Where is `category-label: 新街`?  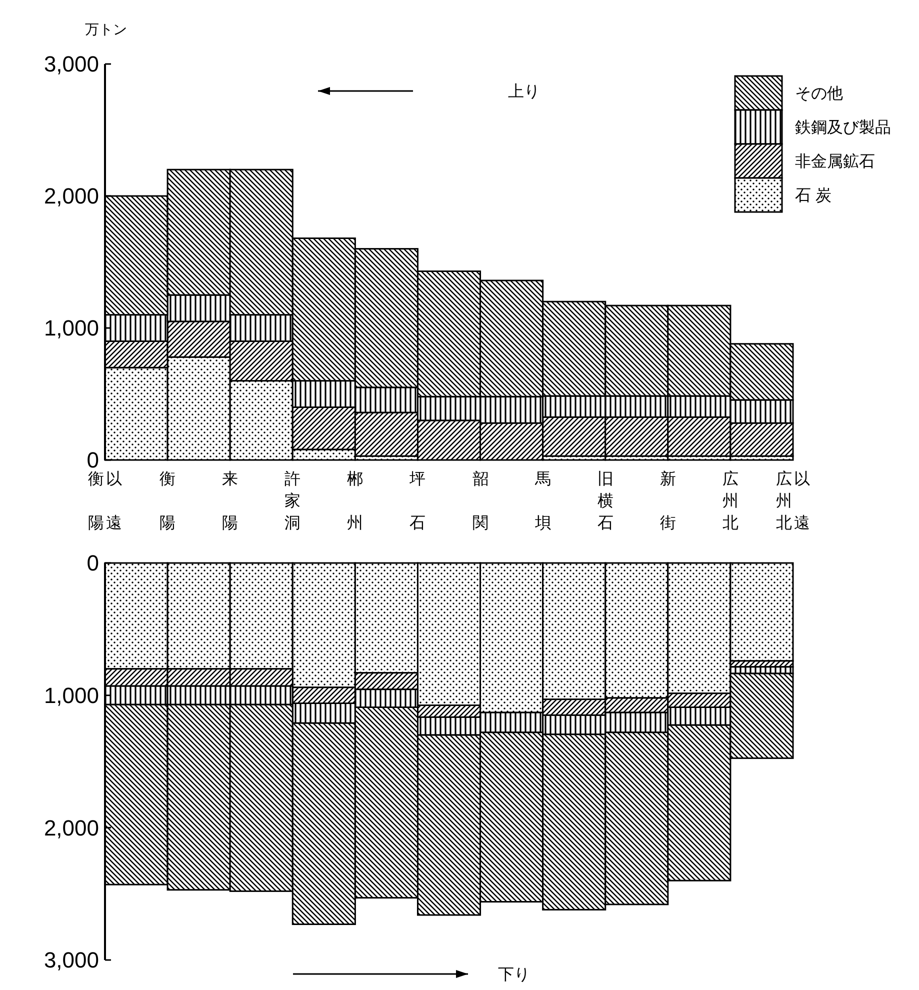
category-label: 新街 is located at coordinates (668, 501).